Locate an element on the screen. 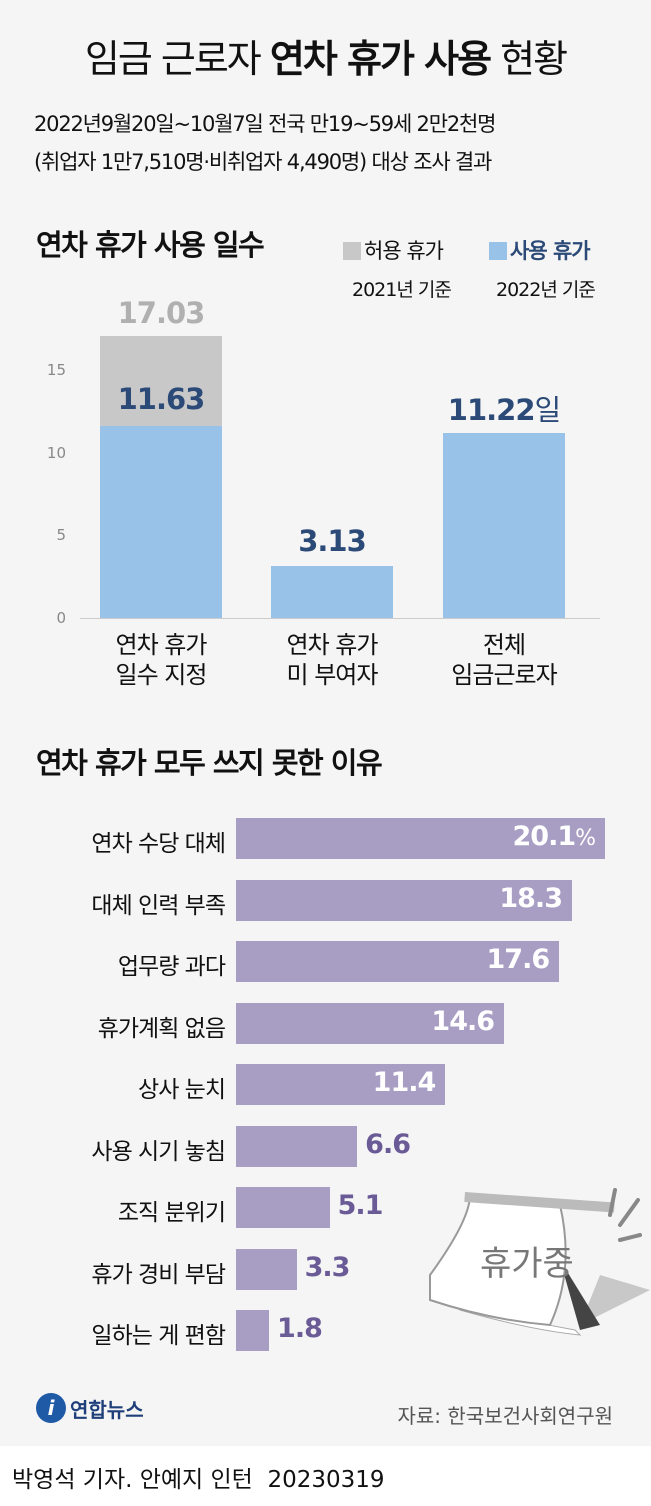 The width and height of the screenshot is (651, 1506). legend-used-note: 2022년 기준 is located at coordinates (546, 290).